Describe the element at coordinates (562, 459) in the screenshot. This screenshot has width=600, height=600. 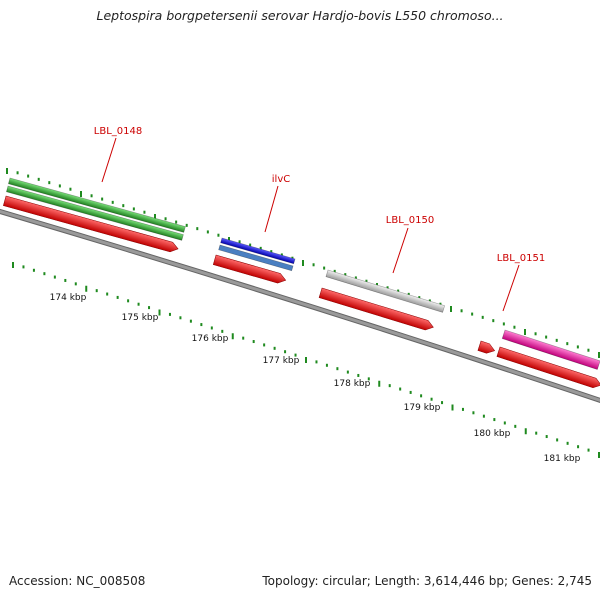
I see `axis-kbp-label: 181 kbp` at that location.